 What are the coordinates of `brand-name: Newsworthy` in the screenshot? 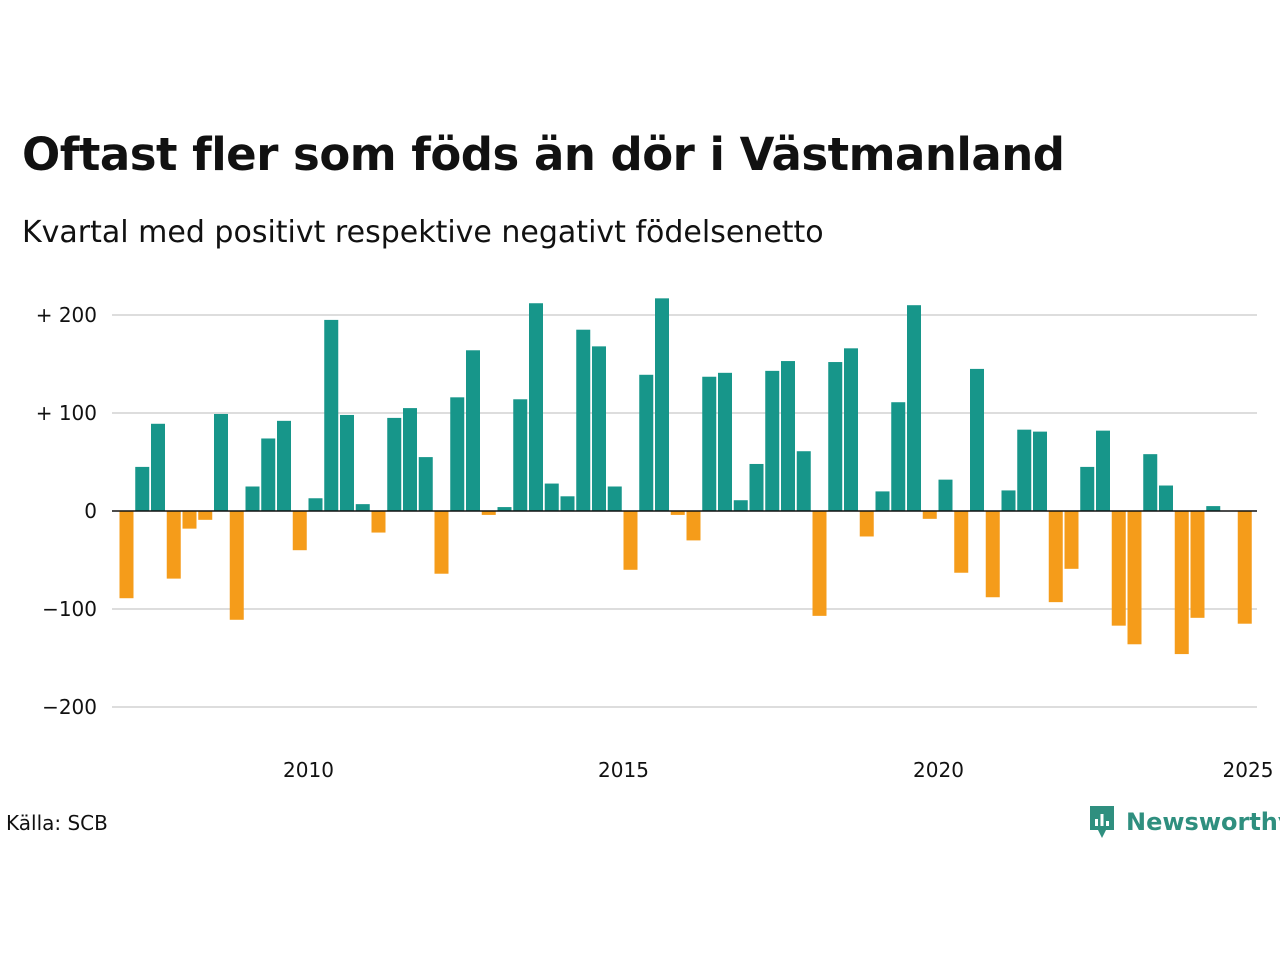 It's located at (1203, 822).